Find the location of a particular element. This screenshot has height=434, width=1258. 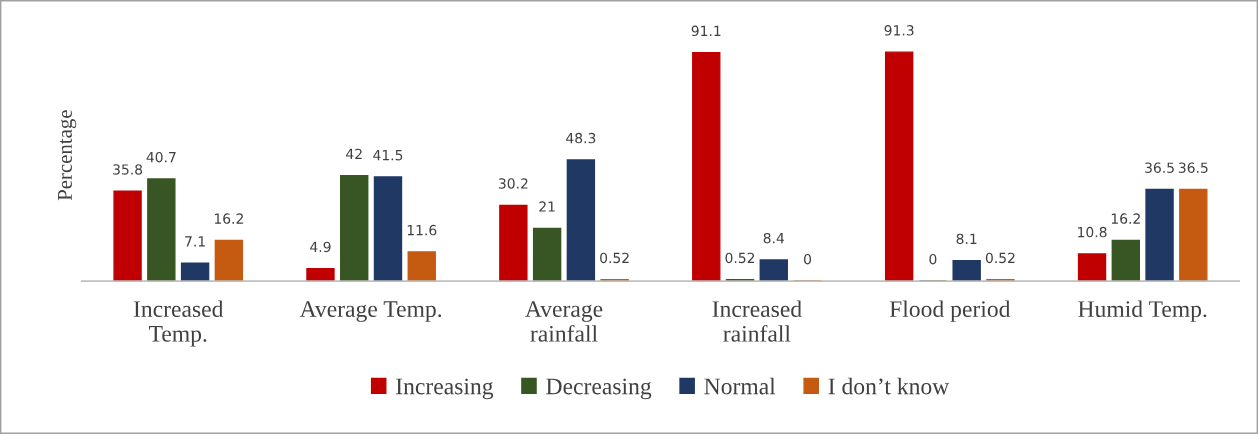

x-tick-label: Humid Temp. is located at coordinates (1142, 311).